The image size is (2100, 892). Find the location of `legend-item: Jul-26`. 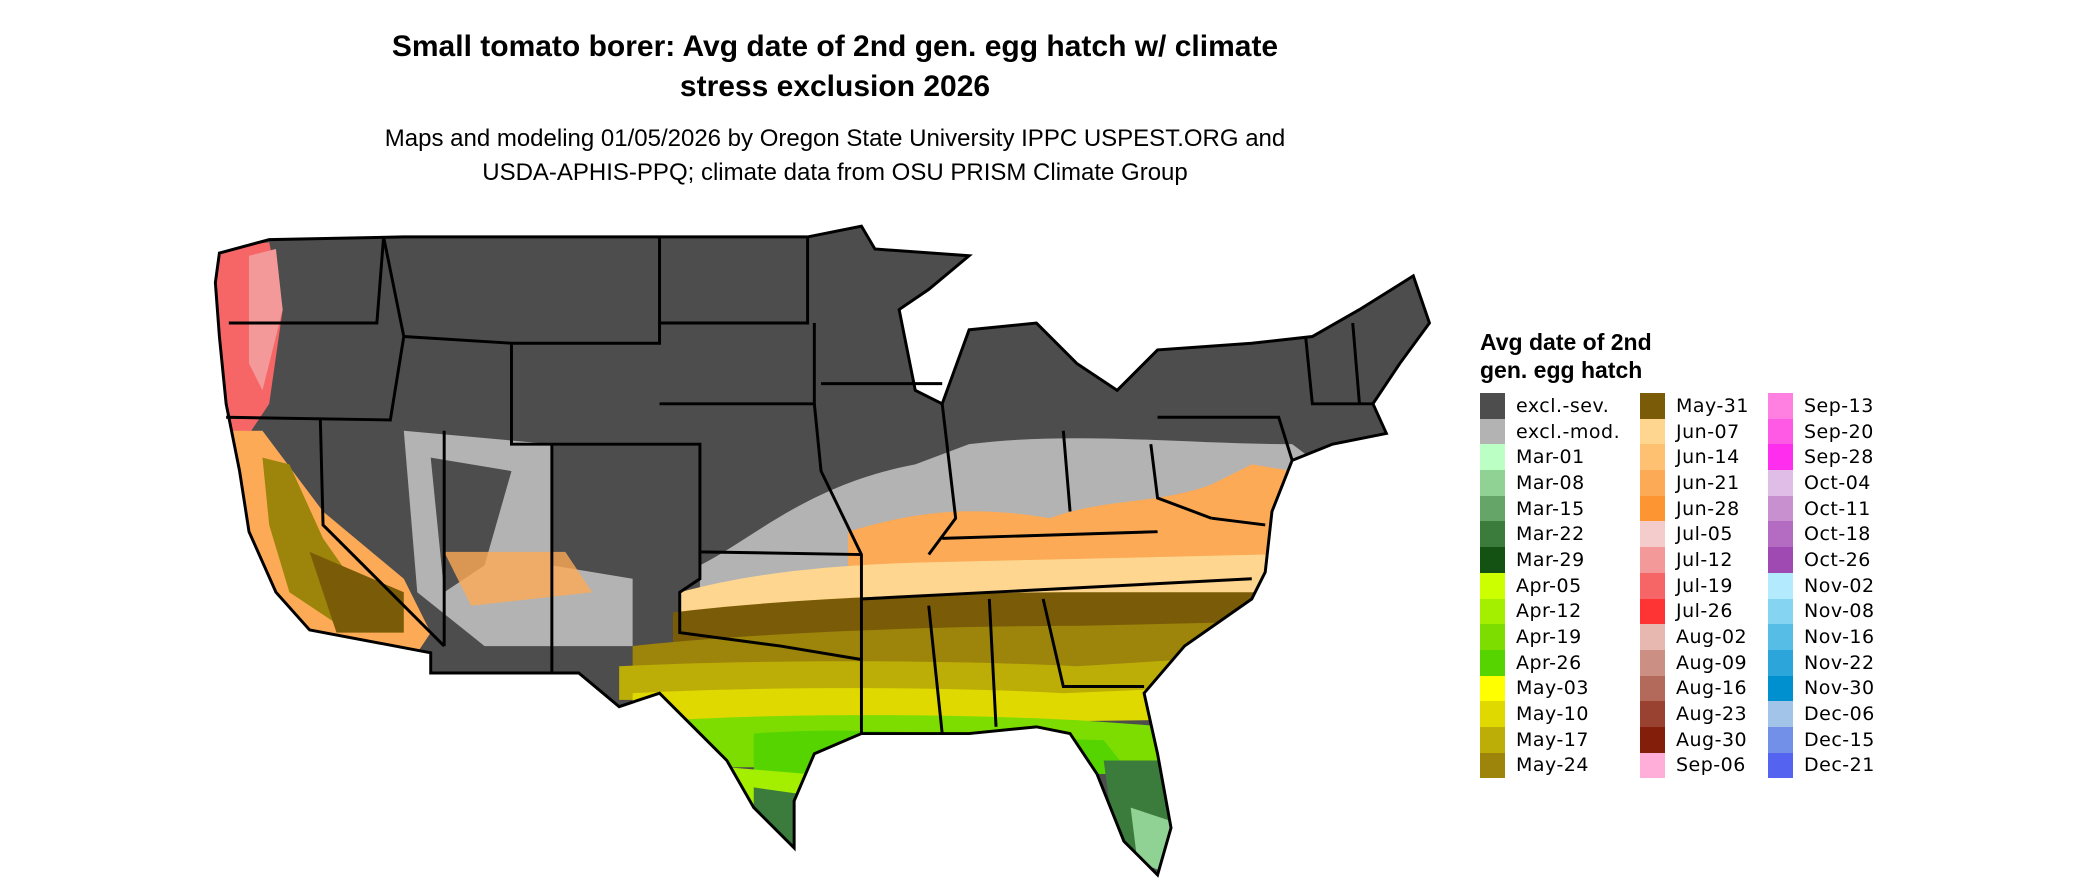

legend-item: Jul-26 is located at coordinates (1704, 611).